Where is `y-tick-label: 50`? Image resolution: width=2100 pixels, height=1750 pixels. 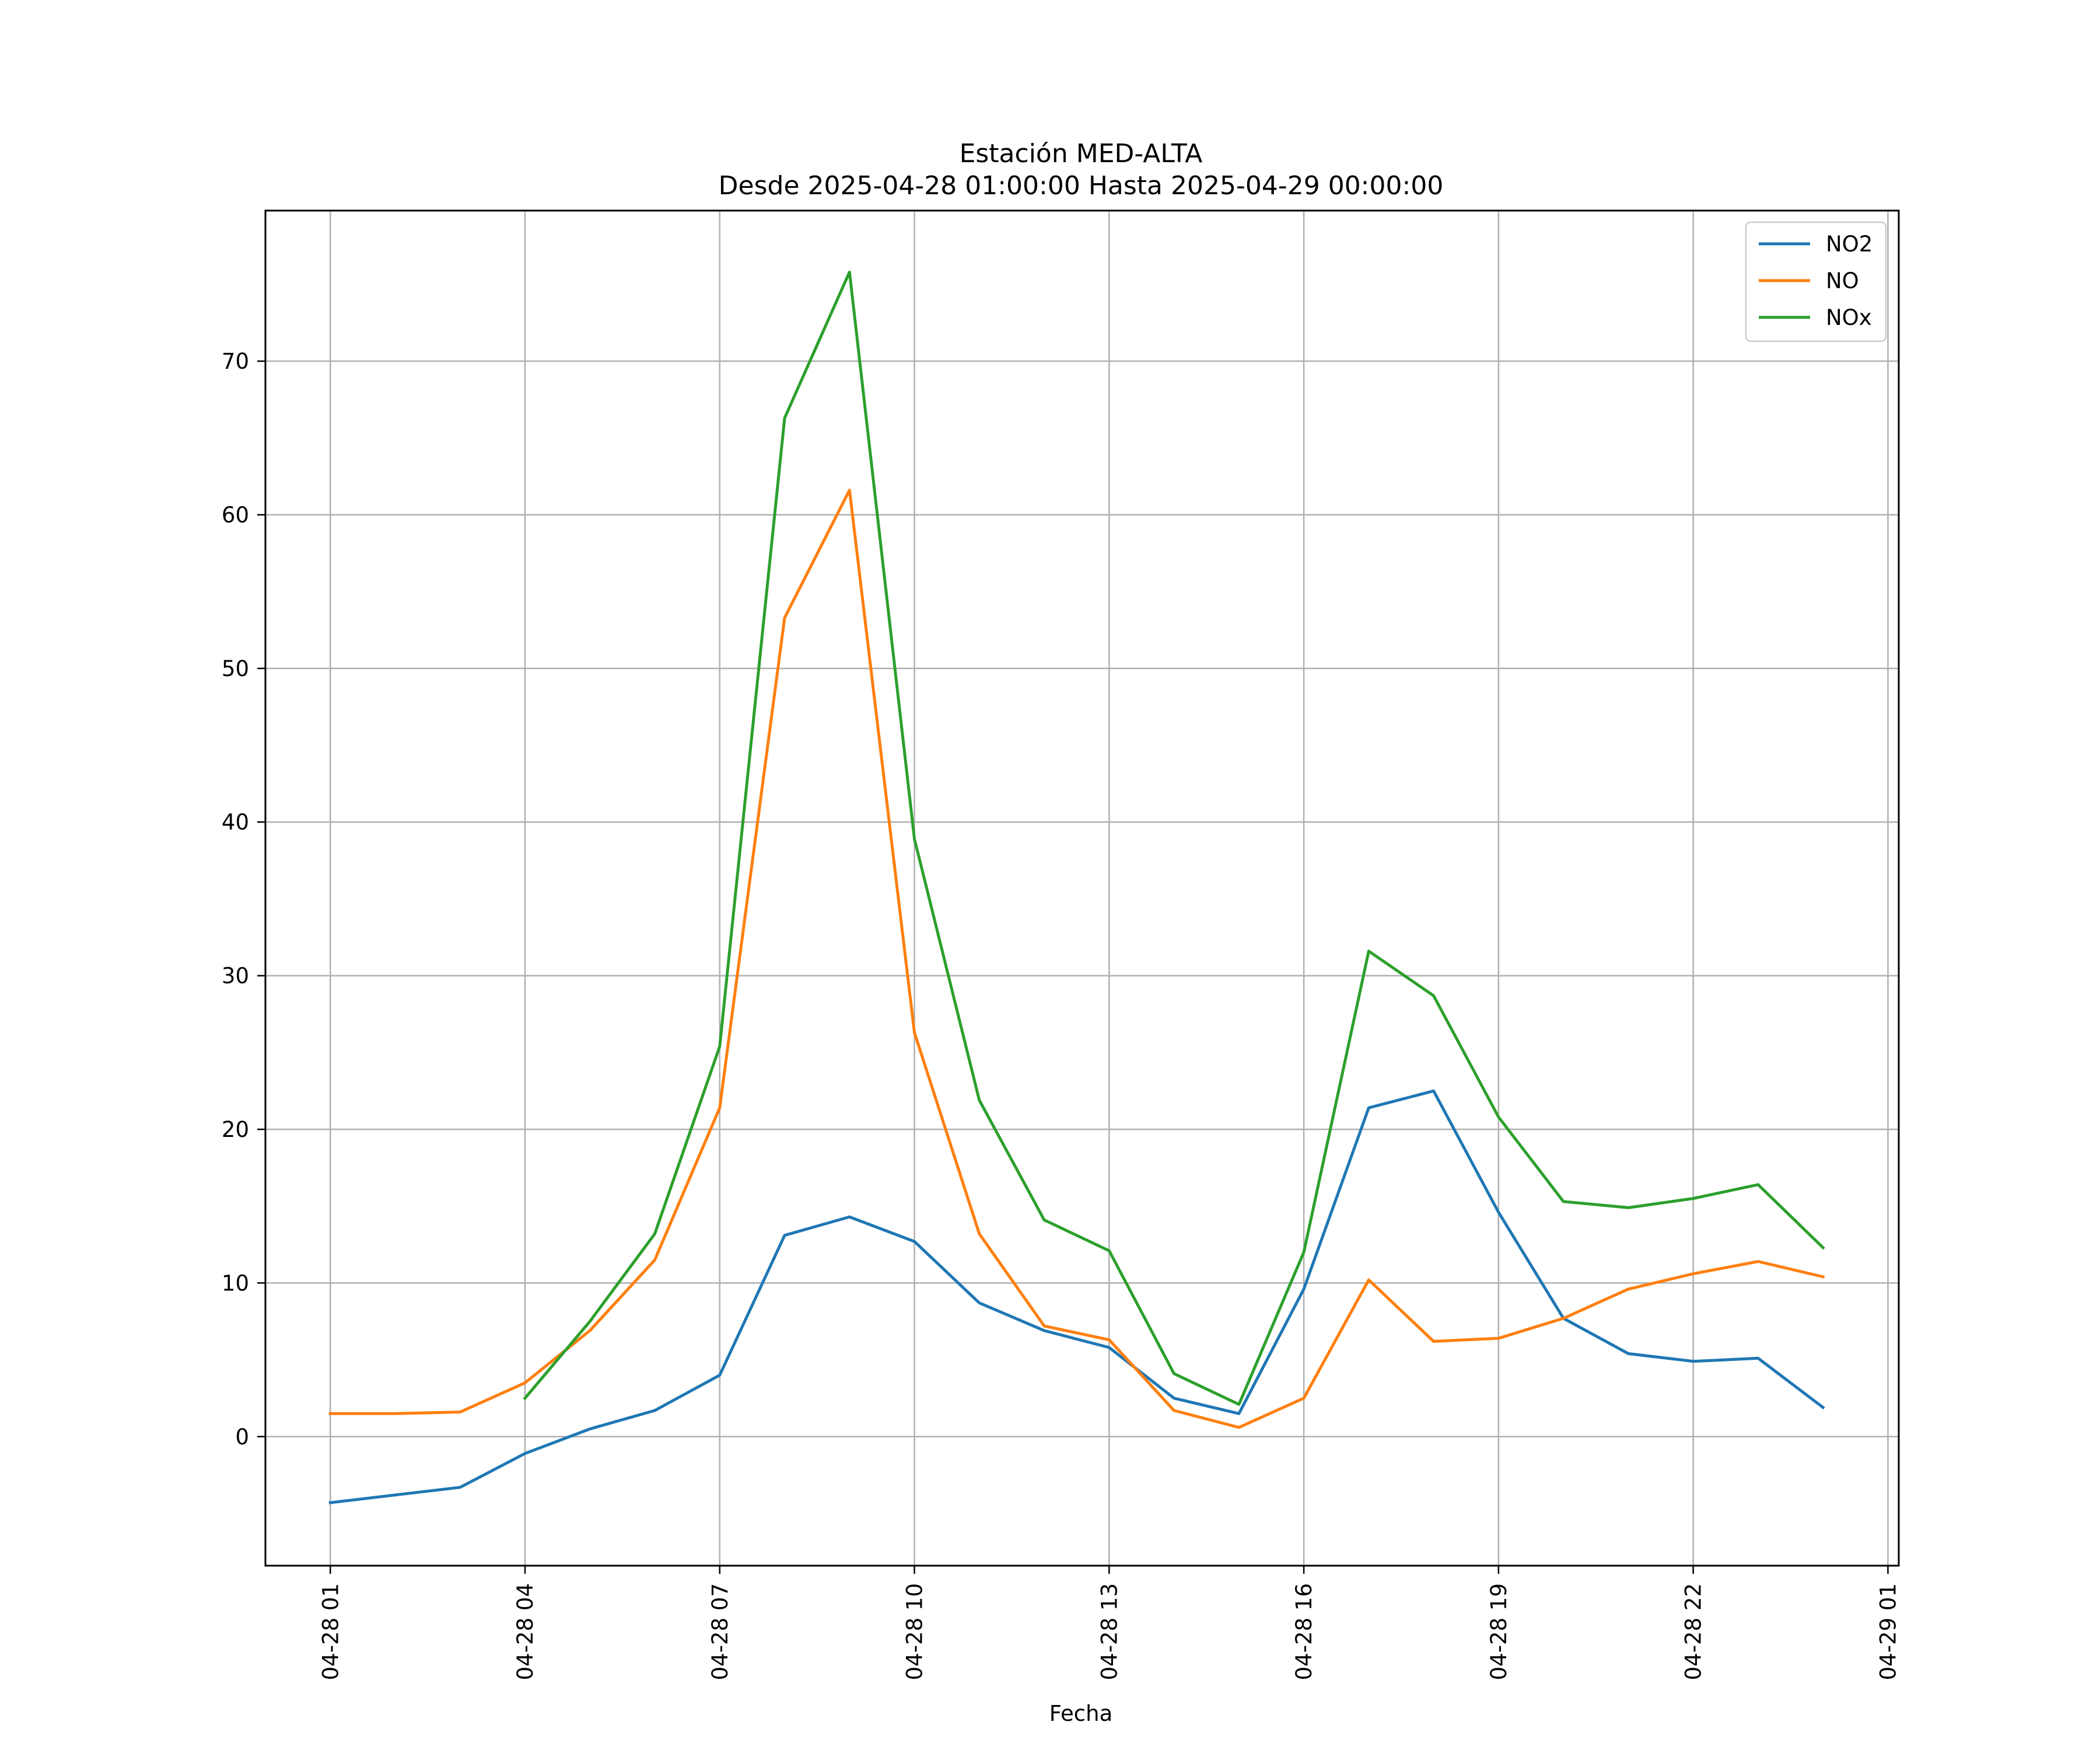
y-tick-label: 50 is located at coordinates (235, 668).